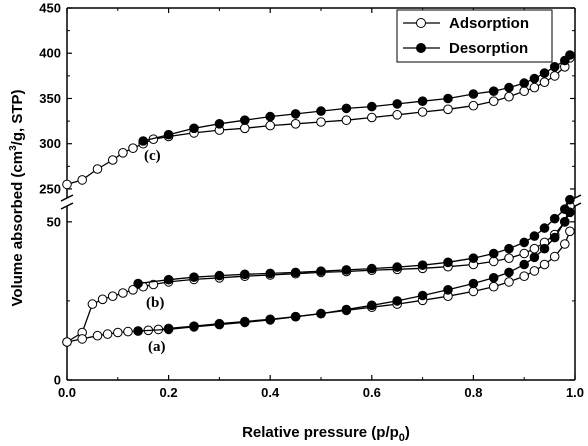  I want to click on x-tick-label: 0.2, so click(169, 392).